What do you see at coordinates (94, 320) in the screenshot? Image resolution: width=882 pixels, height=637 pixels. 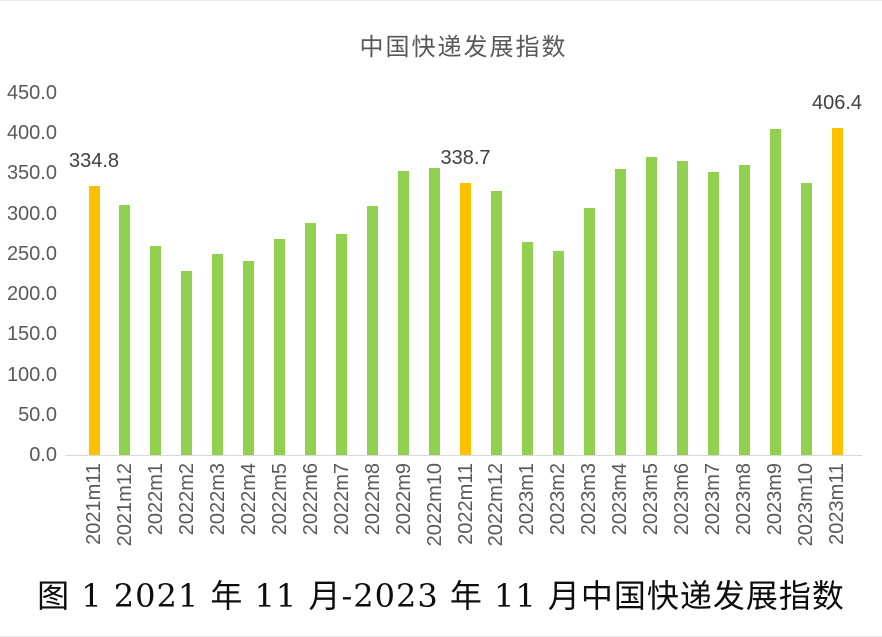 I see `bar-2021m11` at bounding box center [94, 320].